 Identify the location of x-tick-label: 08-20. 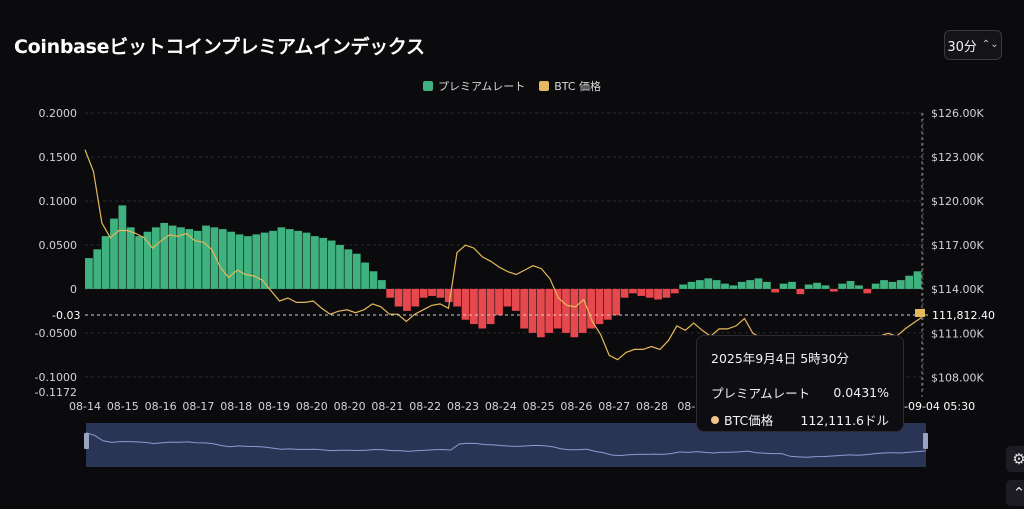
(350, 406).